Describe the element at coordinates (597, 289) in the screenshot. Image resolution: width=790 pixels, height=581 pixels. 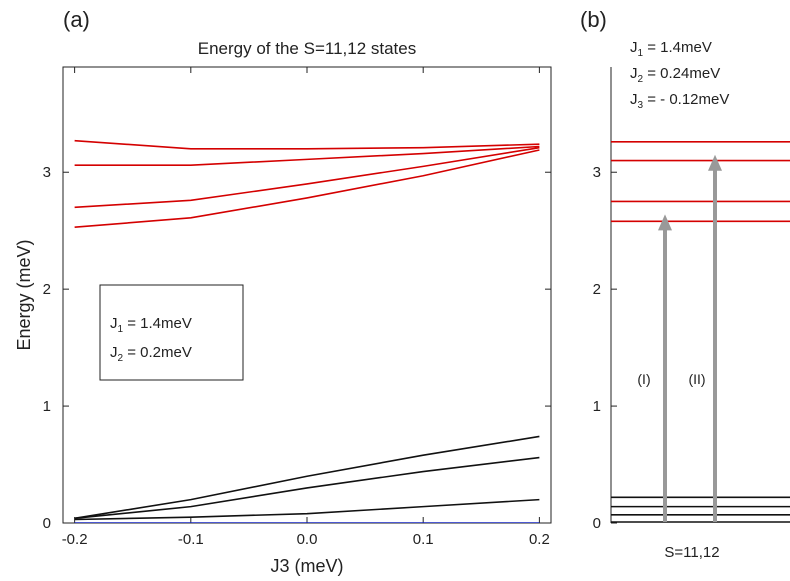
I see `b-y-tick-label: 2` at that location.